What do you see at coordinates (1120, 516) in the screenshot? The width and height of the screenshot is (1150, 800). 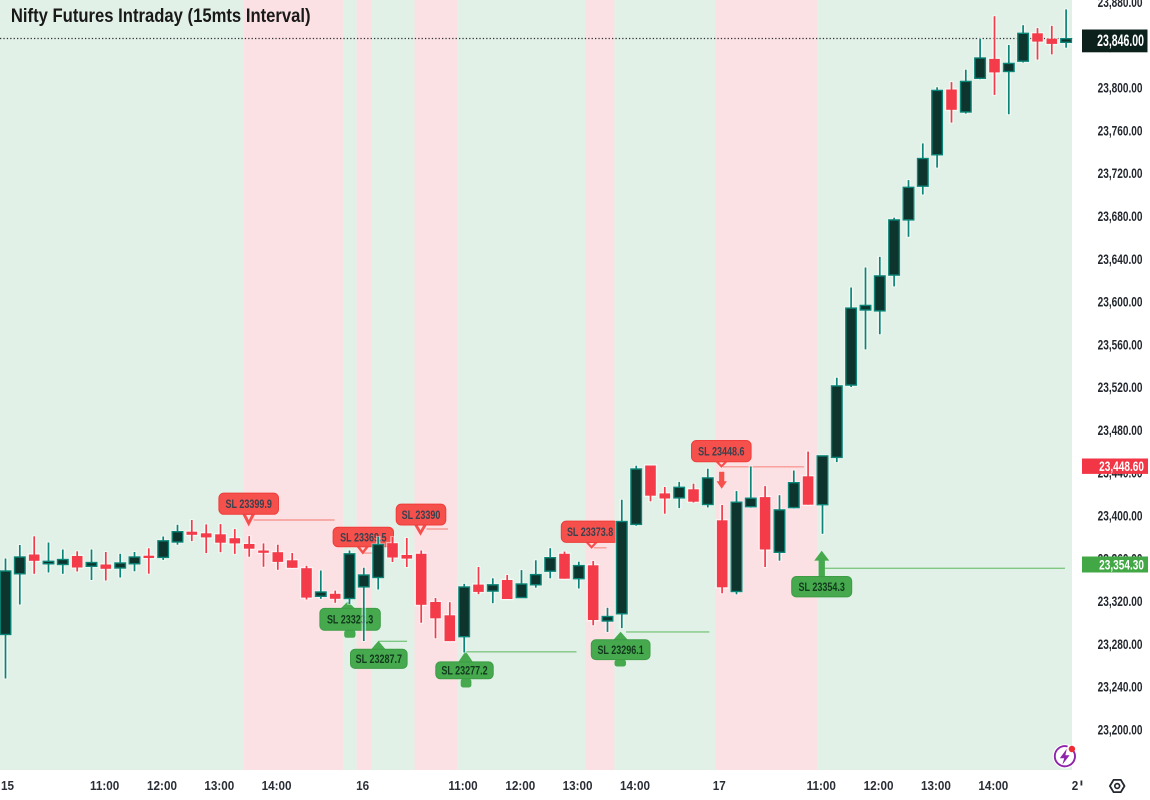 I see `svg-text: 23,400.00` at bounding box center [1120, 516].